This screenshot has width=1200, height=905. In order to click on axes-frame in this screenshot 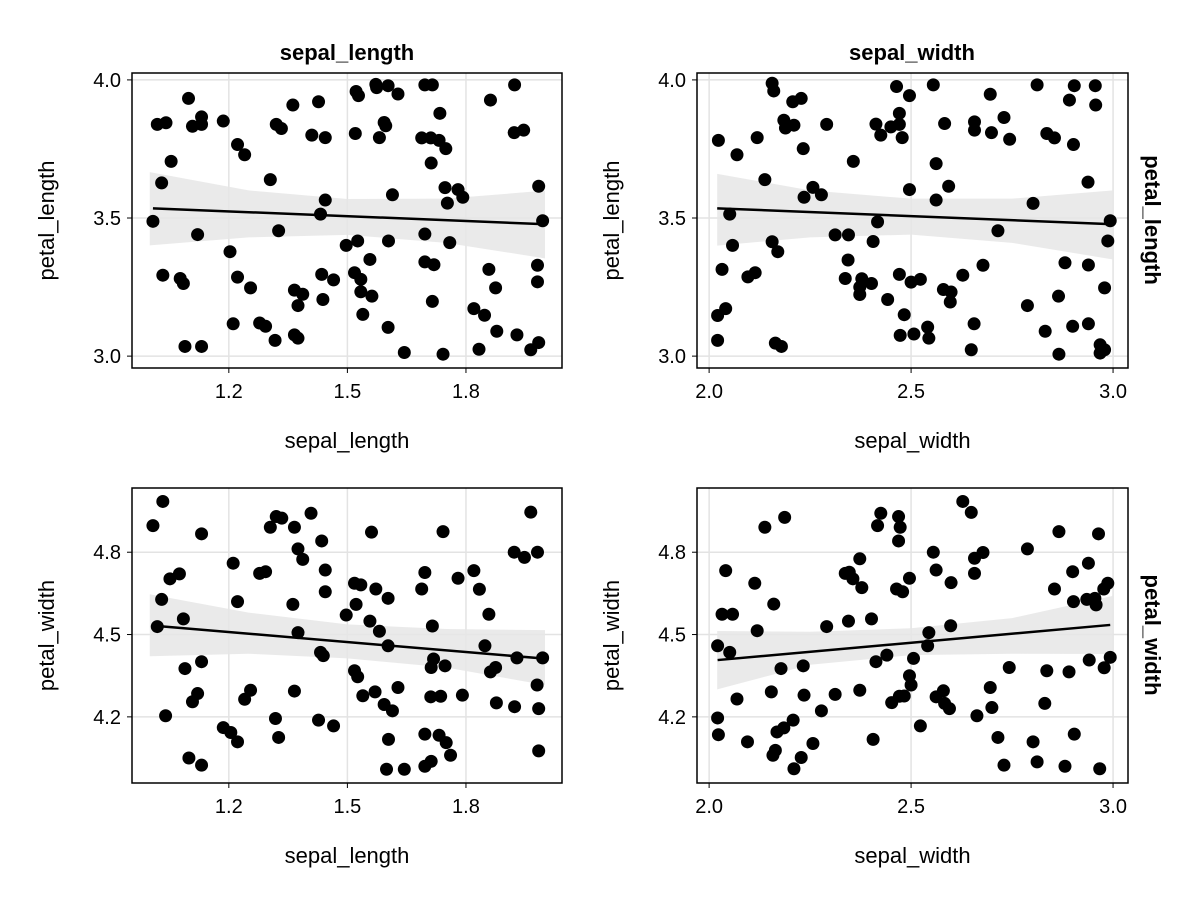, I will do `click(912, 220)`.